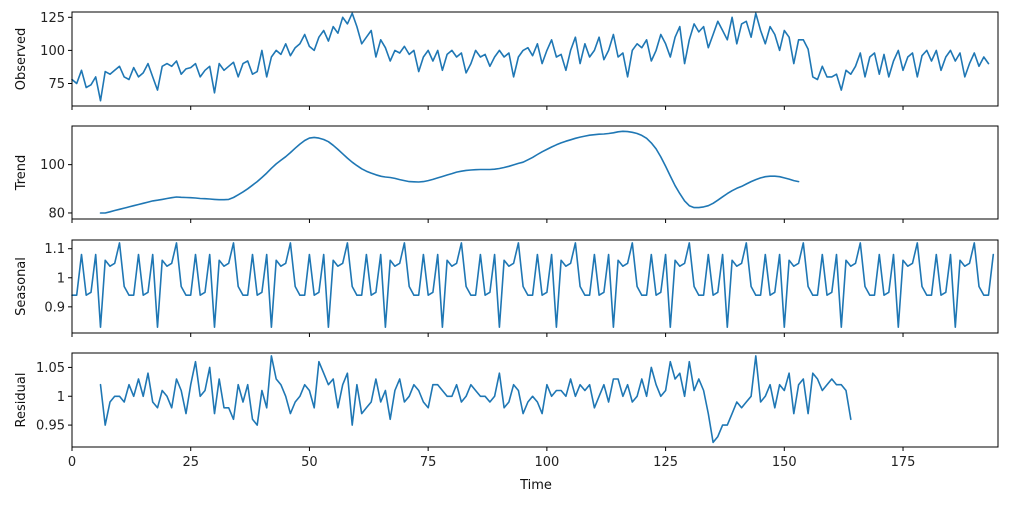 The image size is (1024, 512). Describe the element at coordinates (535, 485) in the screenshot. I see `xlabel: Time` at that location.